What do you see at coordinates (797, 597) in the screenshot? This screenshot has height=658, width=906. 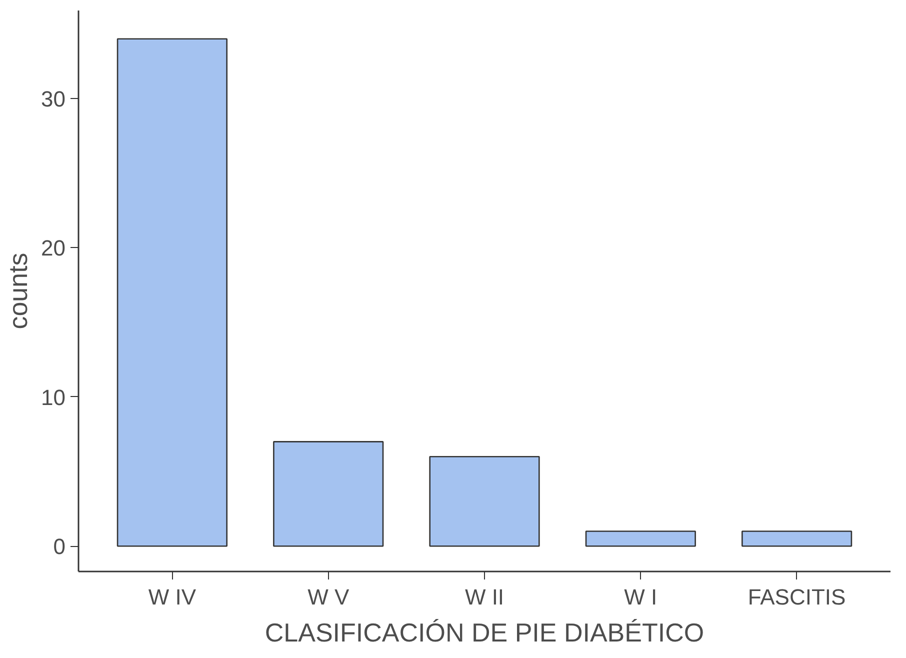 I see `x-tick-label: FASCITIS` at bounding box center [797, 597].